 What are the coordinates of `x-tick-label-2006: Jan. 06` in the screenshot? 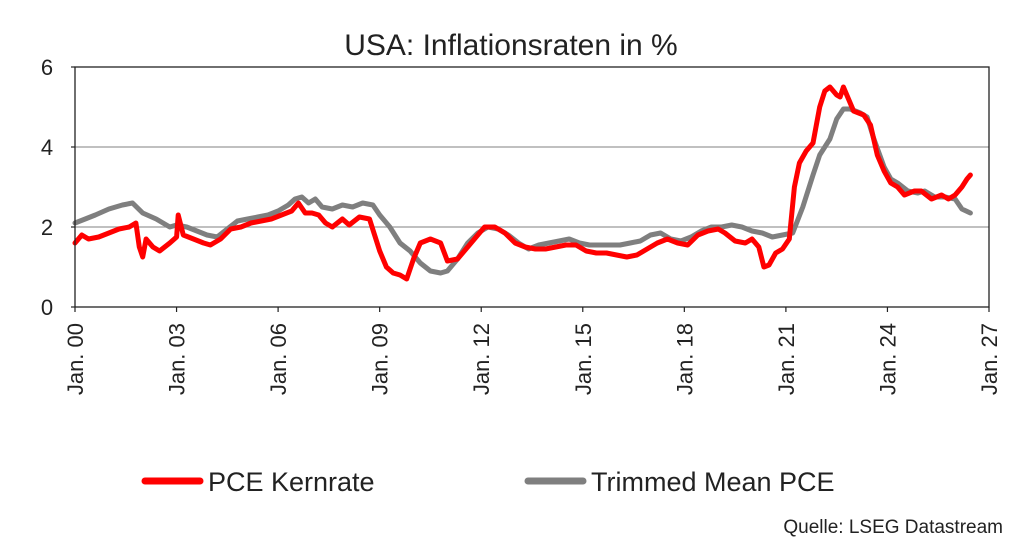 It's located at (278, 359).